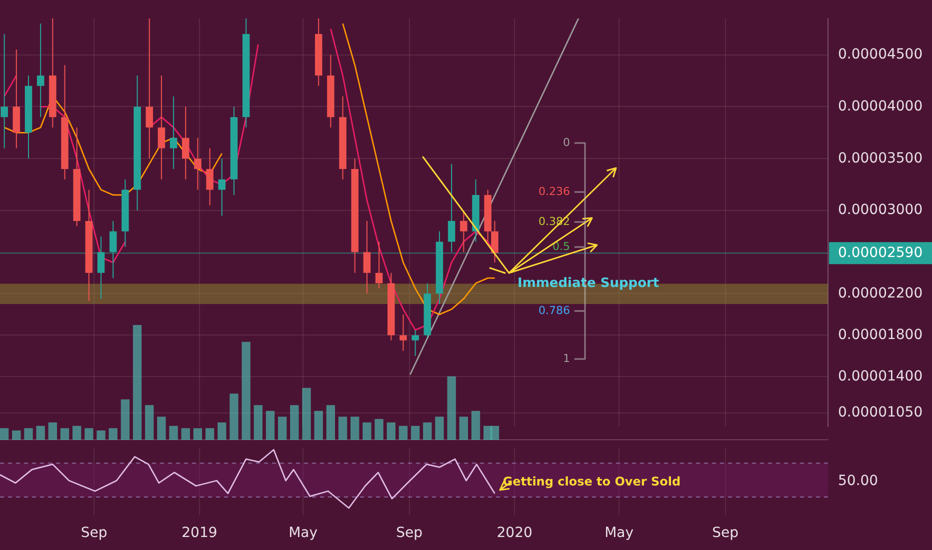  What do you see at coordinates (566, 142) in the screenshot?
I see `annotation: 0` at bounding box center [566, 142].